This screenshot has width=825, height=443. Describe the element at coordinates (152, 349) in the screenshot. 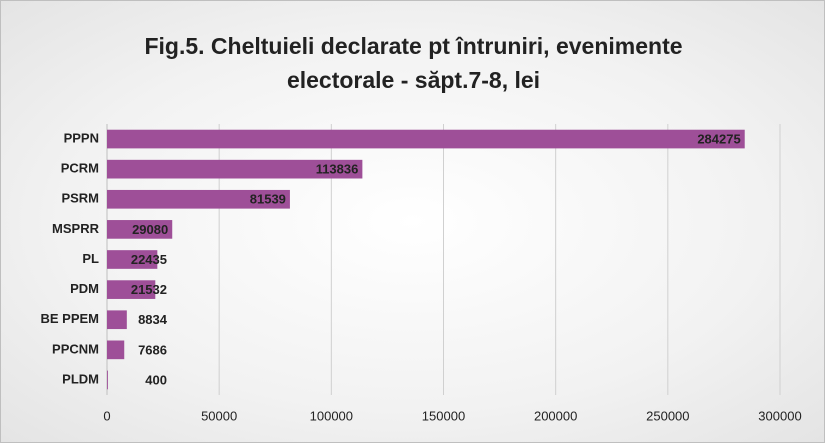

I see `data-label: 7686` at that location.